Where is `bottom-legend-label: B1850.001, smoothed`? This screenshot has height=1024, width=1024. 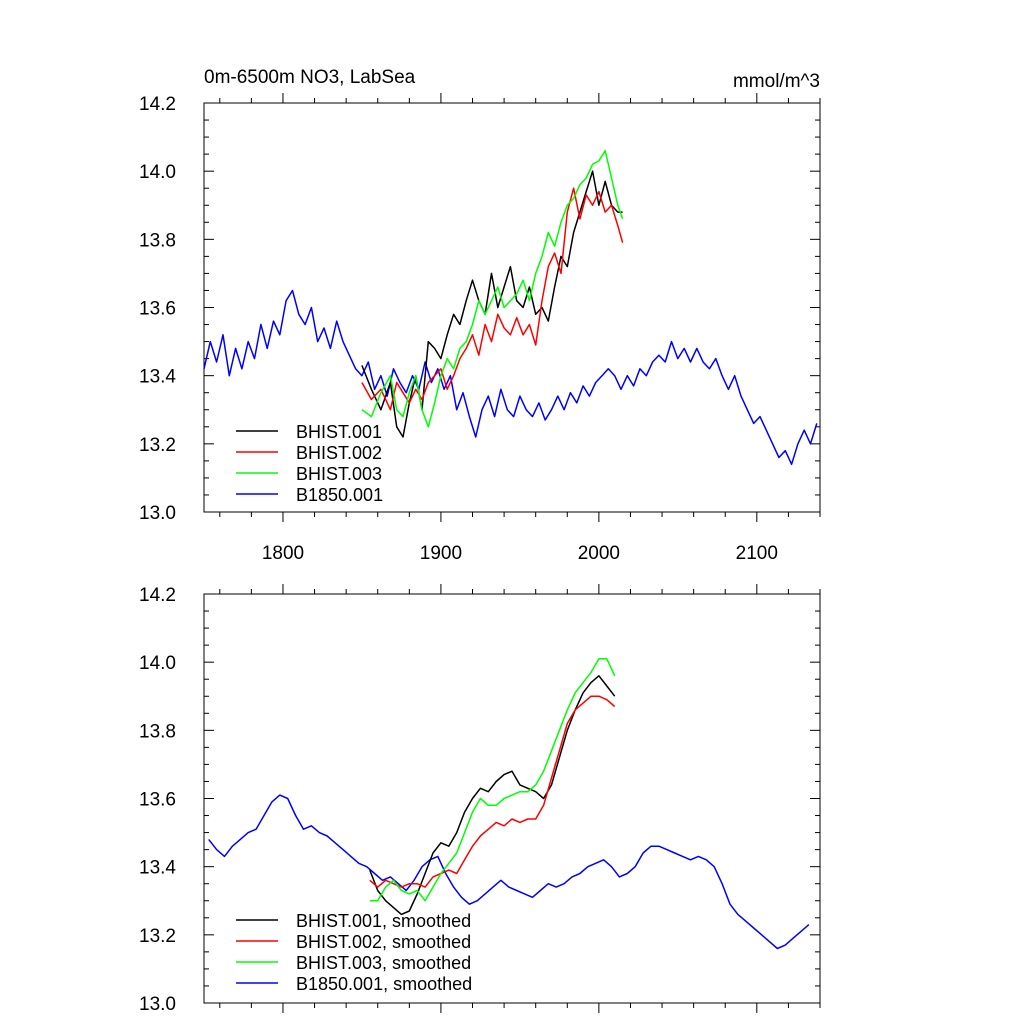 bottom-legend-label: B1850.001, smoothed is located at coordinates (384, 984).